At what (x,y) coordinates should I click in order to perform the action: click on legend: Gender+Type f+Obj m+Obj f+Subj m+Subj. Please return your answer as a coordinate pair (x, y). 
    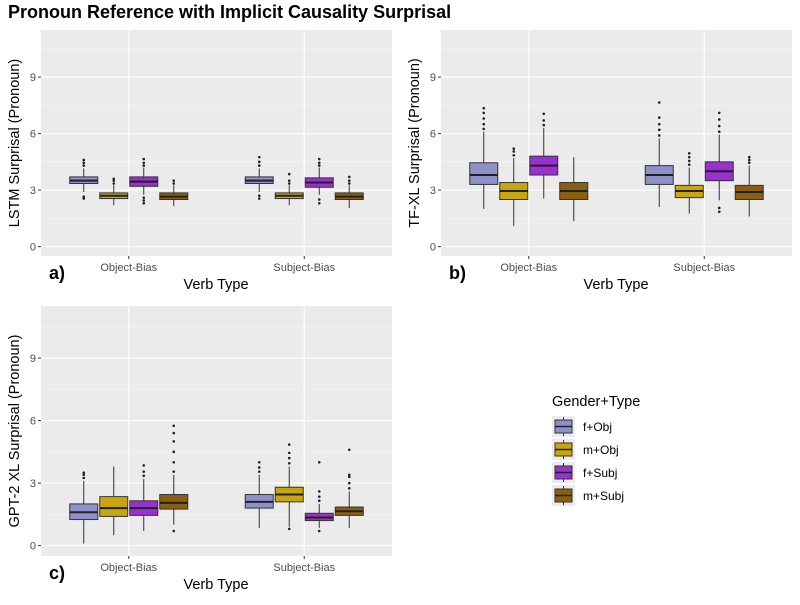
    Looking at the image, I should click on (596, 450).